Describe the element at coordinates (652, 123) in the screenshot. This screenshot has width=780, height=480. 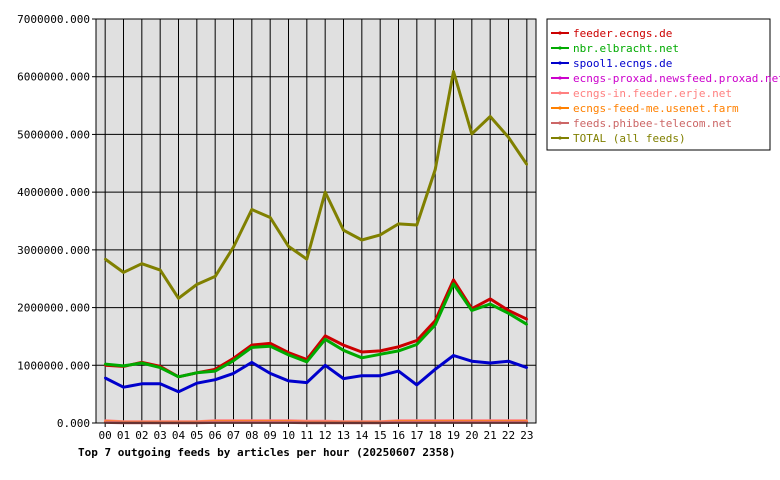
I see `legend-label: feeds.phibee-telecom.net` at that location.